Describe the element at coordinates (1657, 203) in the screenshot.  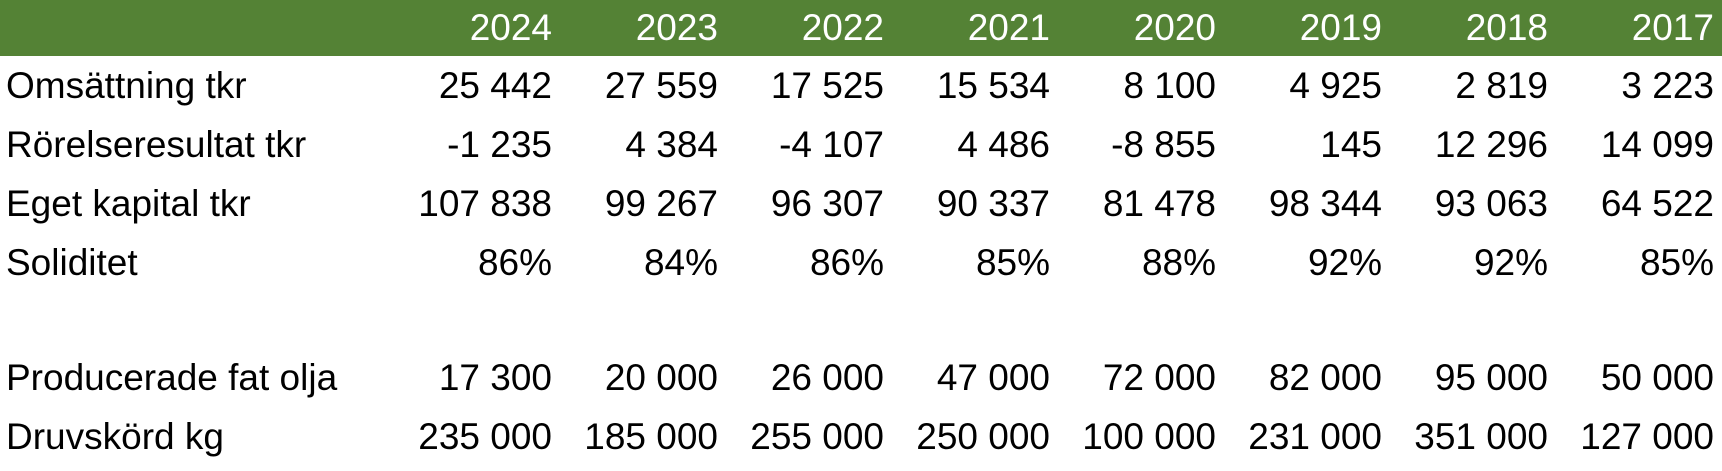
I see `value-cell: 64 522` at that location.